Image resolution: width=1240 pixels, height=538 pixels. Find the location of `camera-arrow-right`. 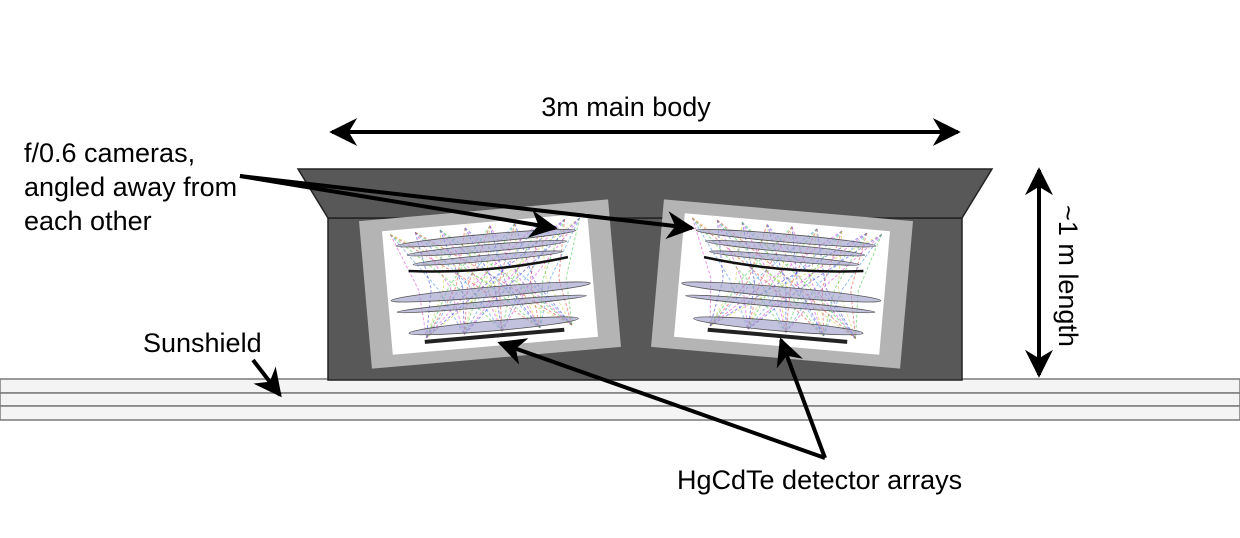

camera-arrow-right is located at coordinates (467, 207).